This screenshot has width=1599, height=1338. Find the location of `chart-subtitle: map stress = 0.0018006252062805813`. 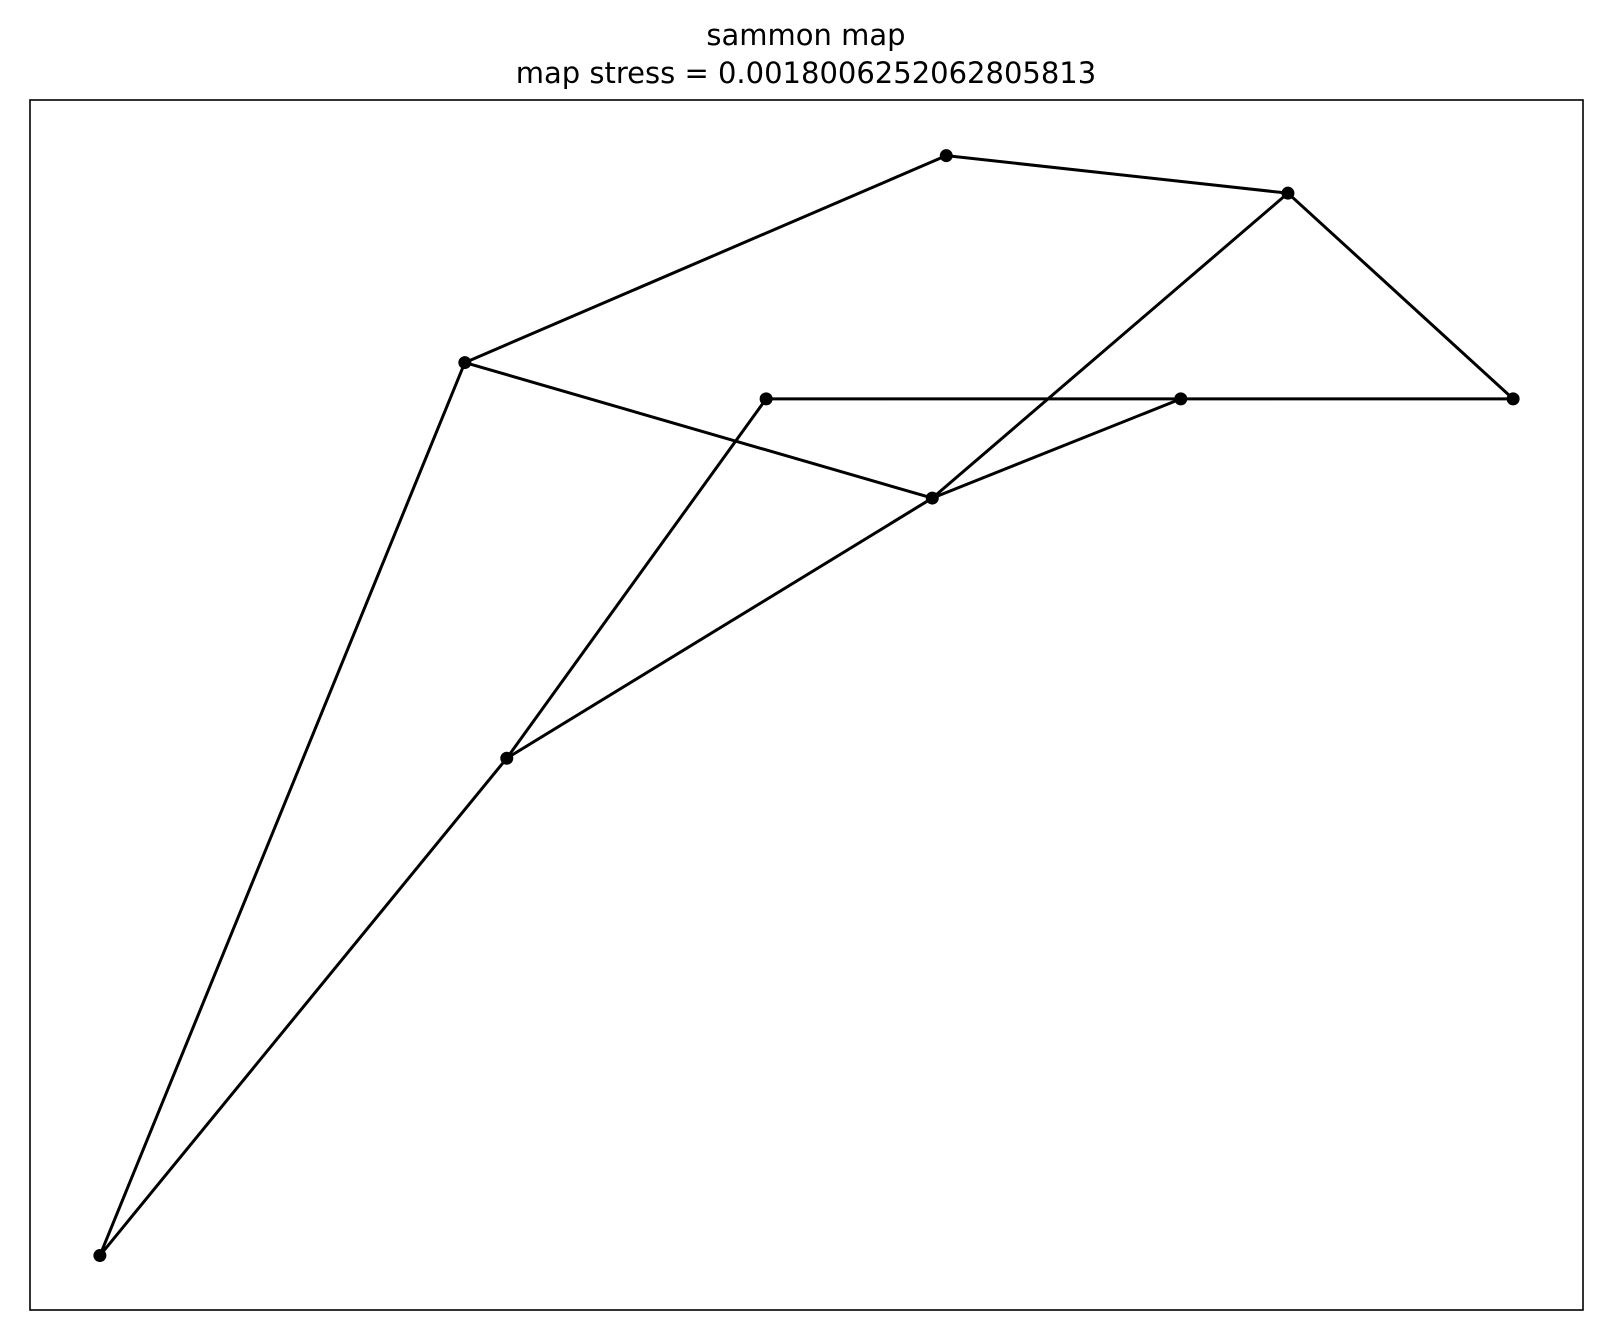

chart-subtitle: map stress = 0.0018006252062805813 is located at coordinates (806, 73).